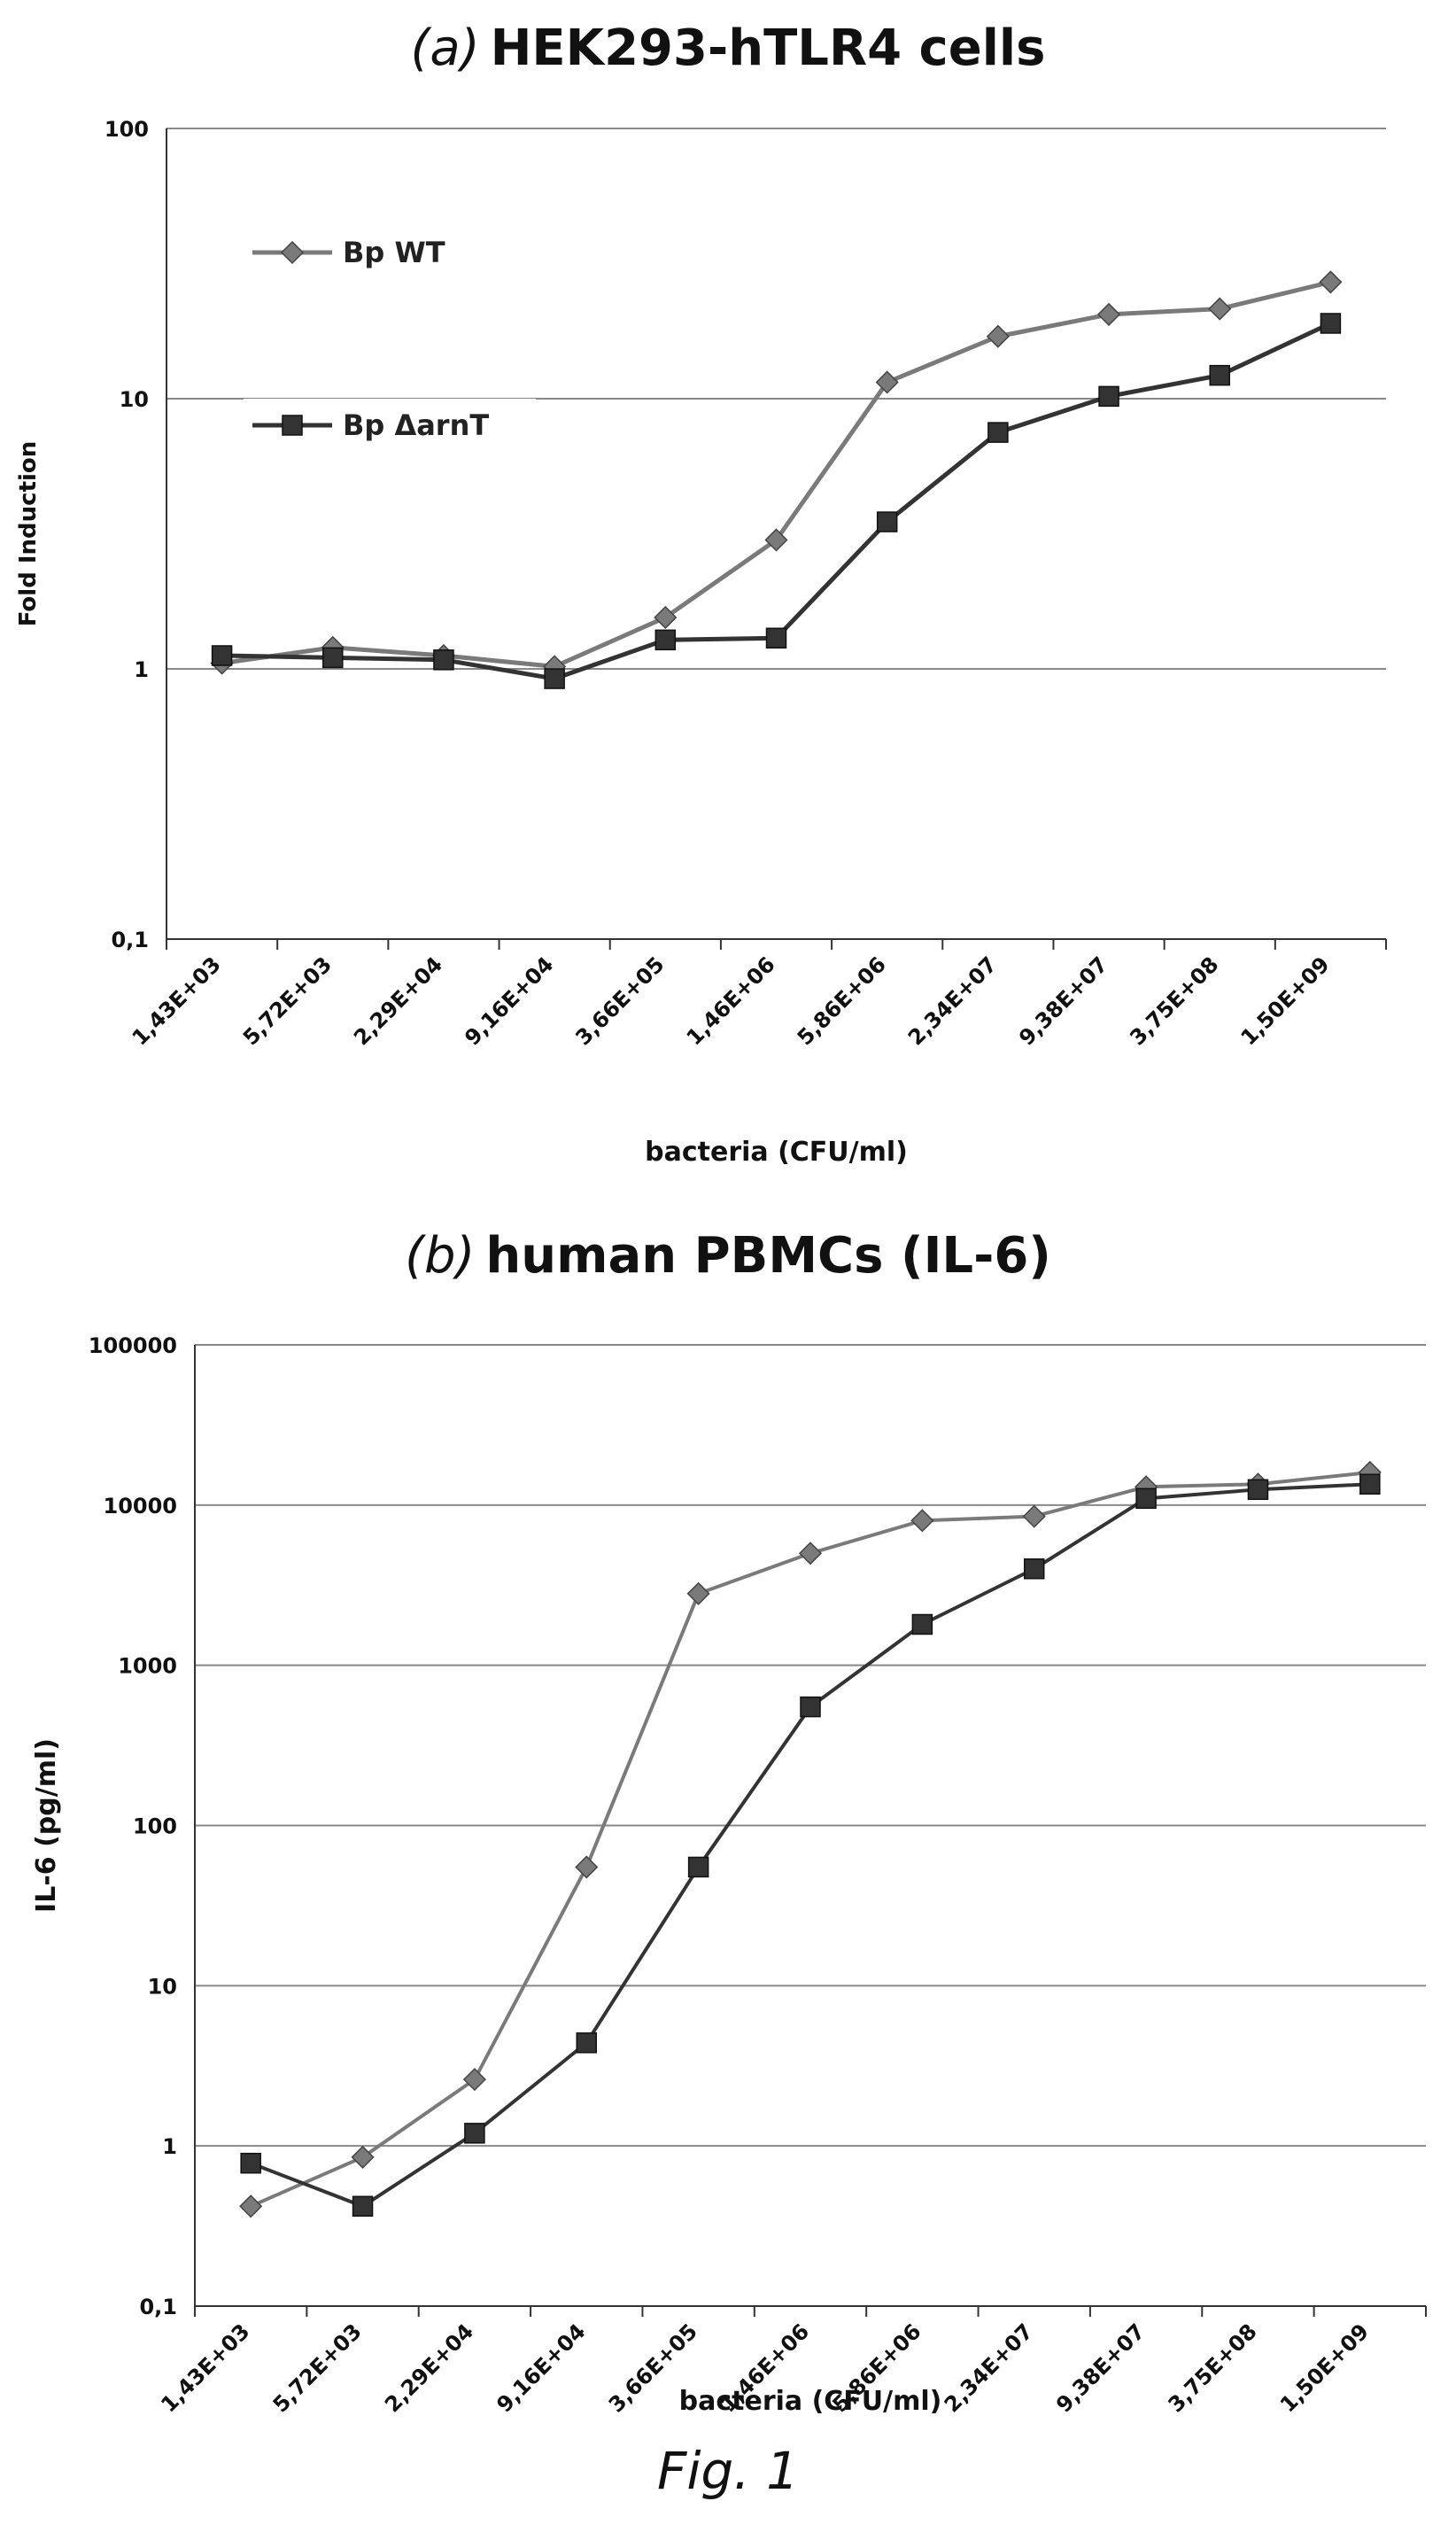 Image resolution: width=1456 pixels, height=2540 pixels. I want to click on chart-a-series-1-line, so click(776, 474).